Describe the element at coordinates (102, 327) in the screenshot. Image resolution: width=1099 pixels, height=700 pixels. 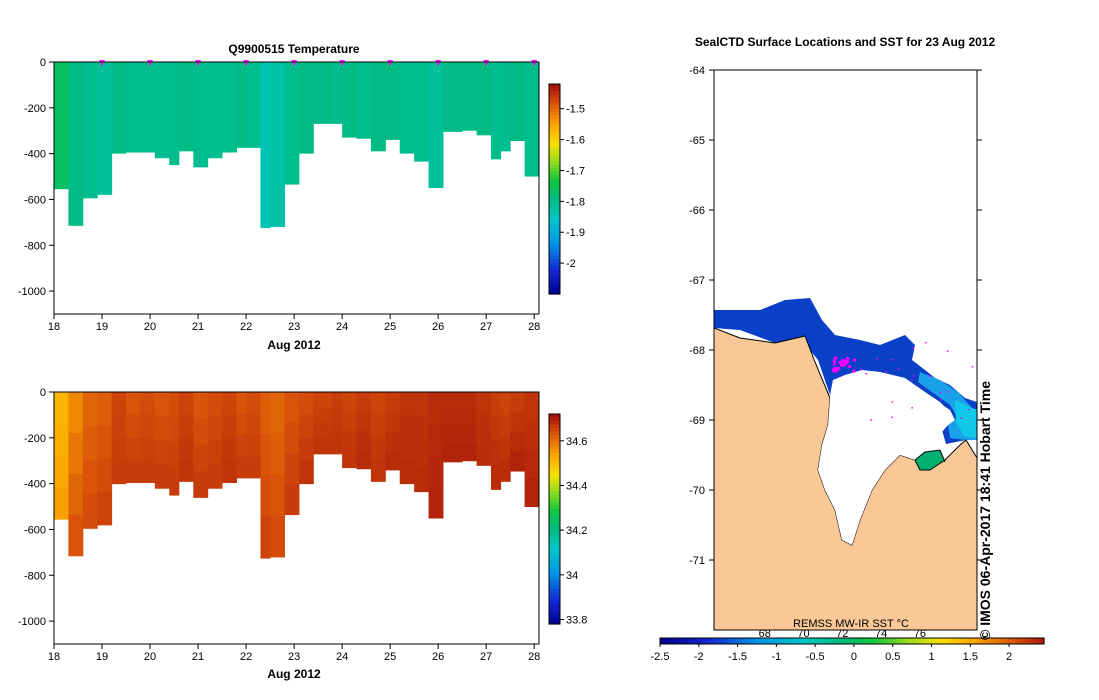
I see `x-tick-label: 19` at that location.